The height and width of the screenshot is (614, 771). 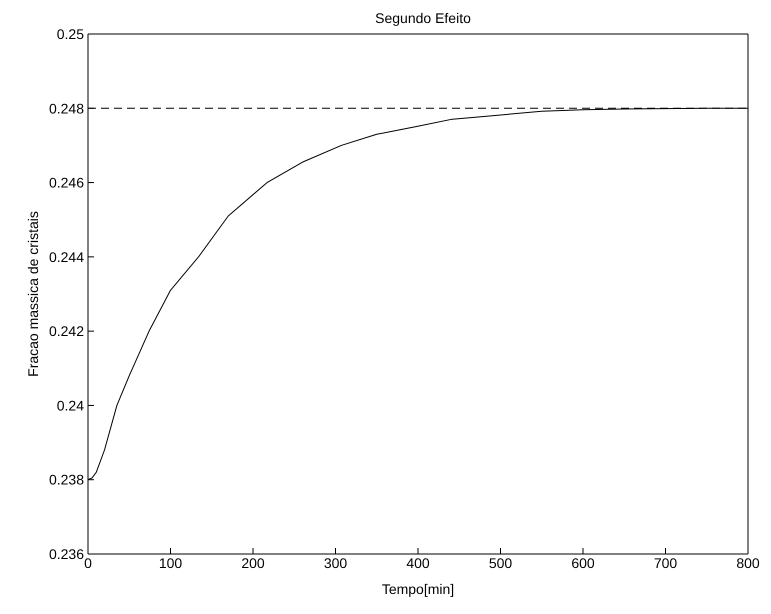 What do you see at coordinates (66, 182) in the screenshot?
I see `y-tick-label: 0.246` at bounding box center [66, 182].